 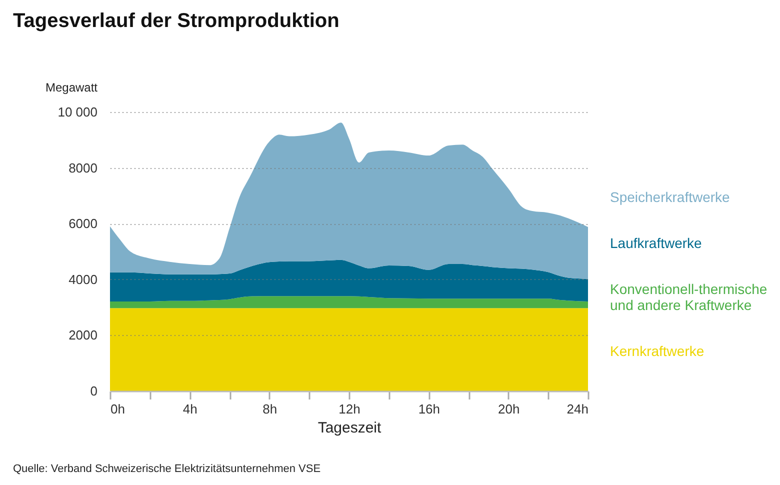 What do you see at coordinates (83, 224) in the screenshot?
I see `y-tick-label: 6000` at bounding box center [83, 224].